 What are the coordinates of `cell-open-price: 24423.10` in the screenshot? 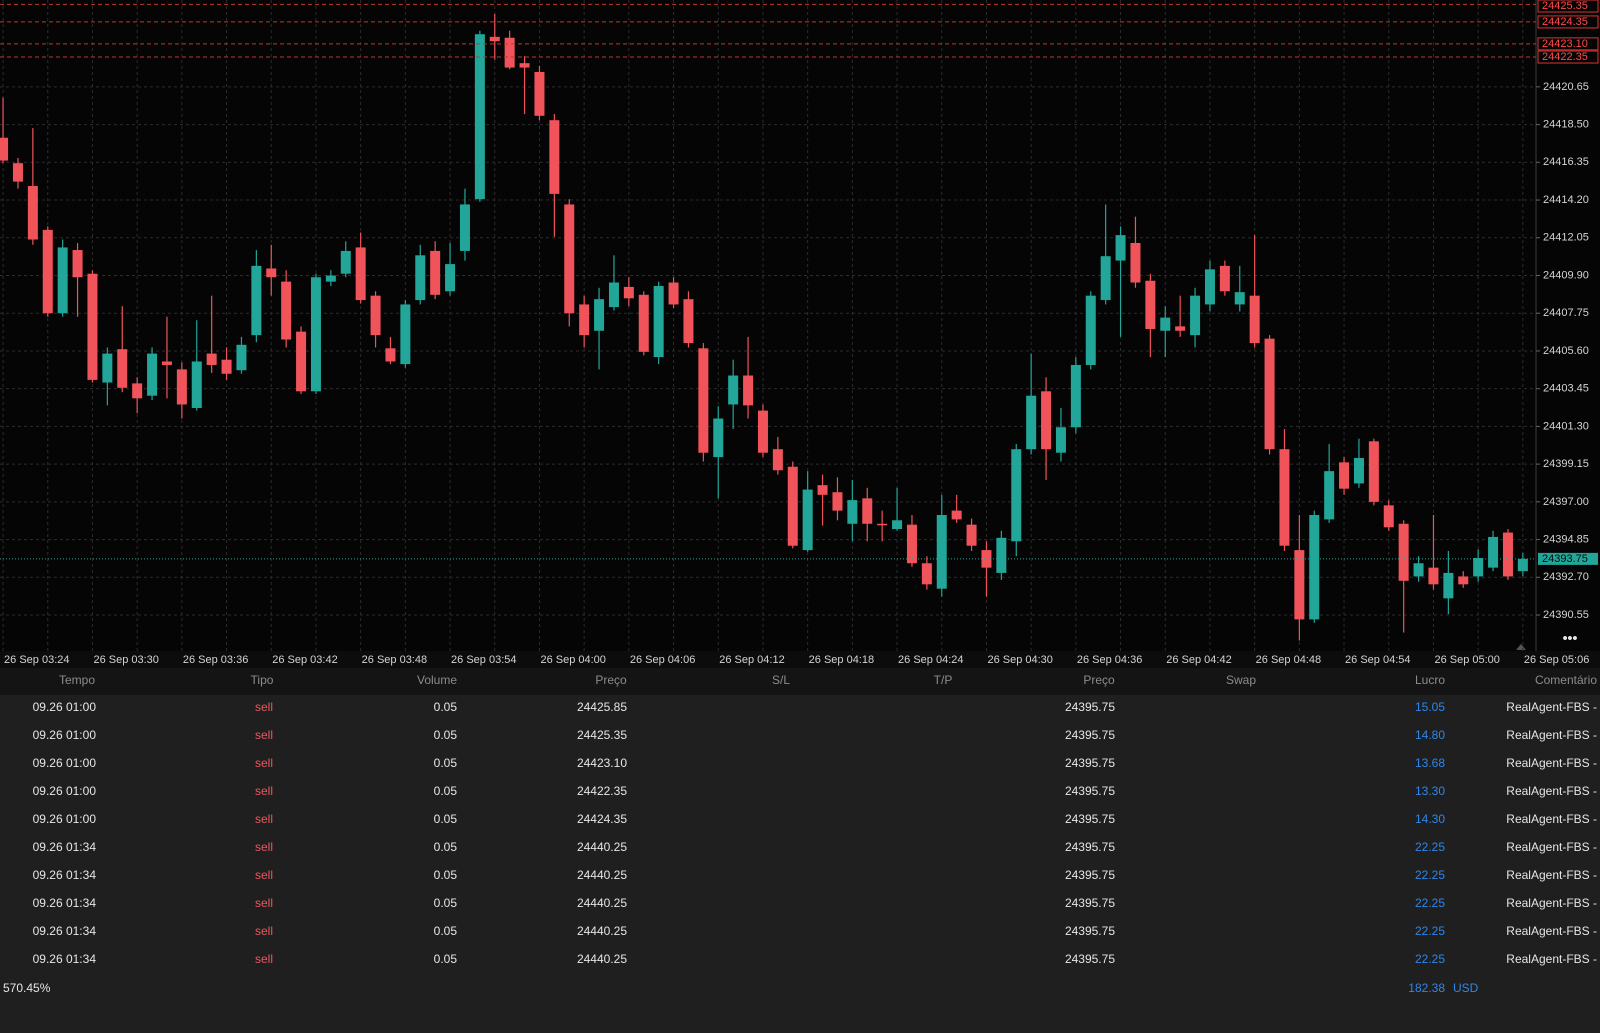 It's located at (602, 763).